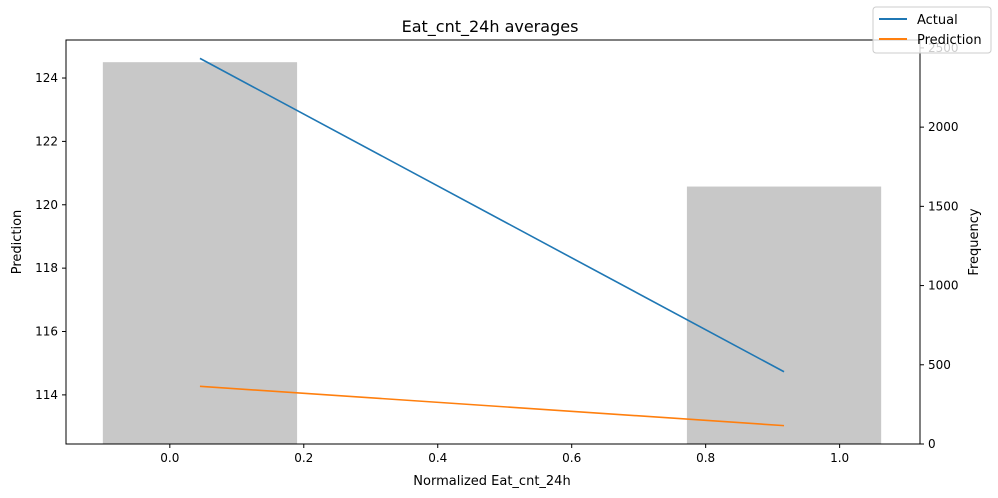 This screenshot has height=498, width=998. I want to click on legend-label-prediction: Prediction, so click(949, 40).